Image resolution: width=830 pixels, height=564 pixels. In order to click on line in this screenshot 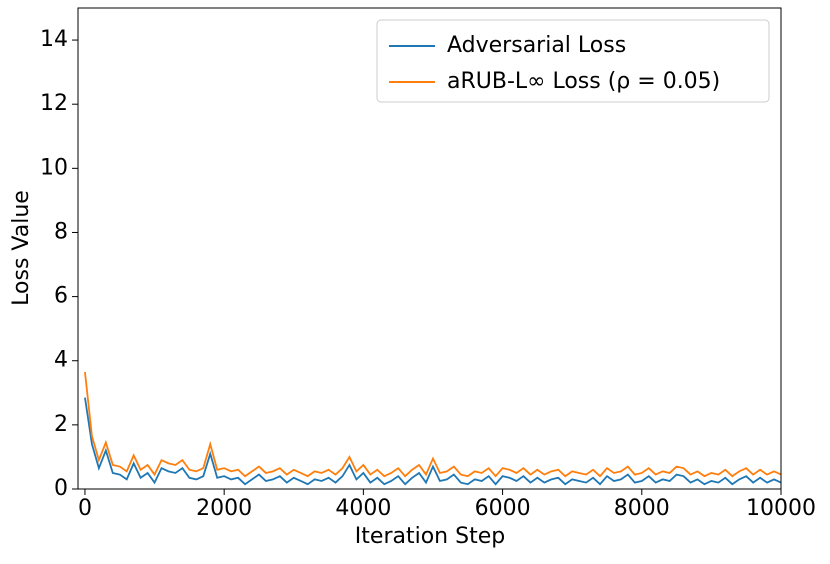, I will do `click(433, 441)`.